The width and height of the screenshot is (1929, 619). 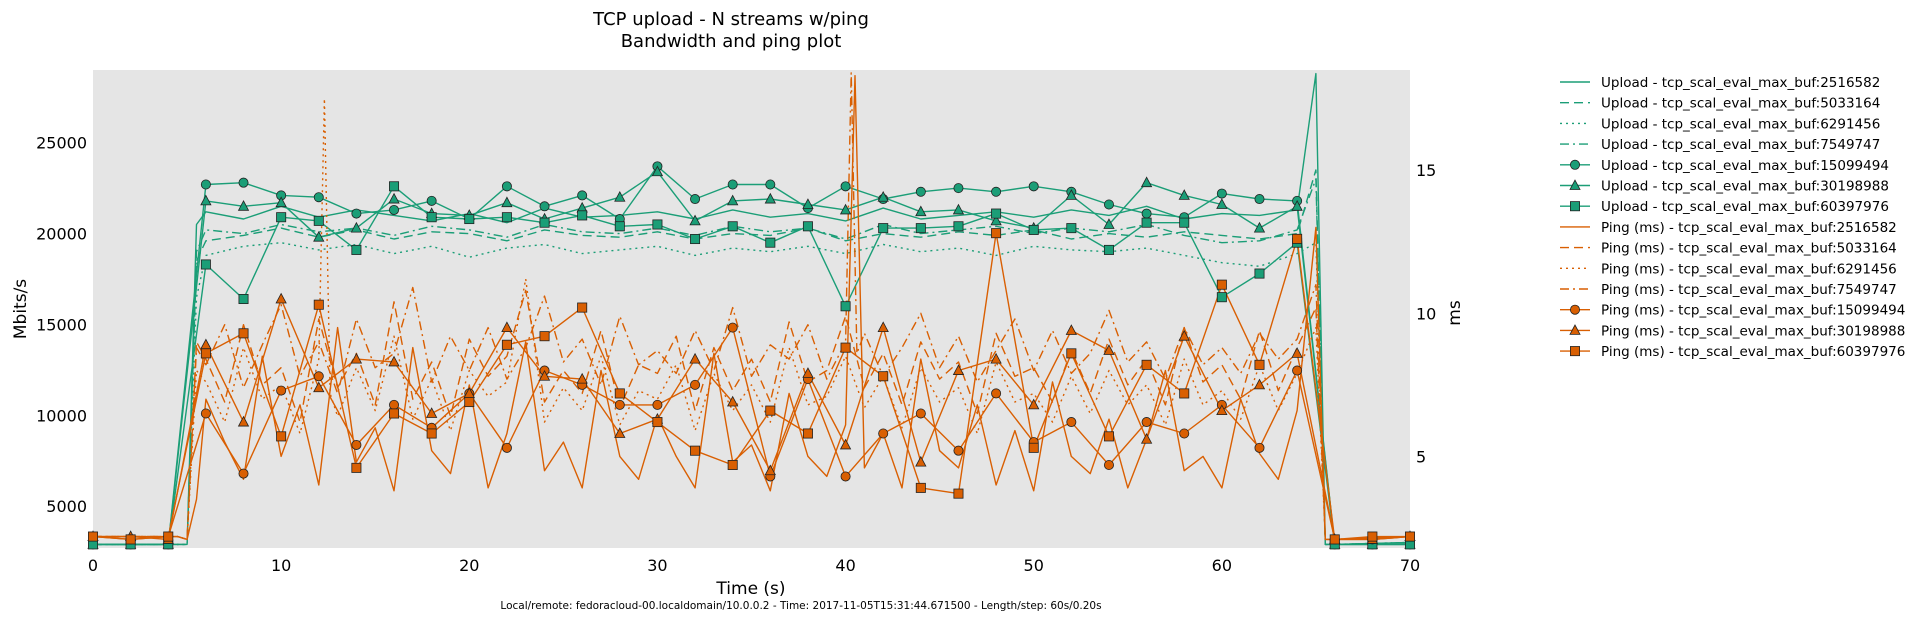 I want to click on y-axis-ticks: 5000 10000 15000 20000 25000, so click(x=61, y=325).